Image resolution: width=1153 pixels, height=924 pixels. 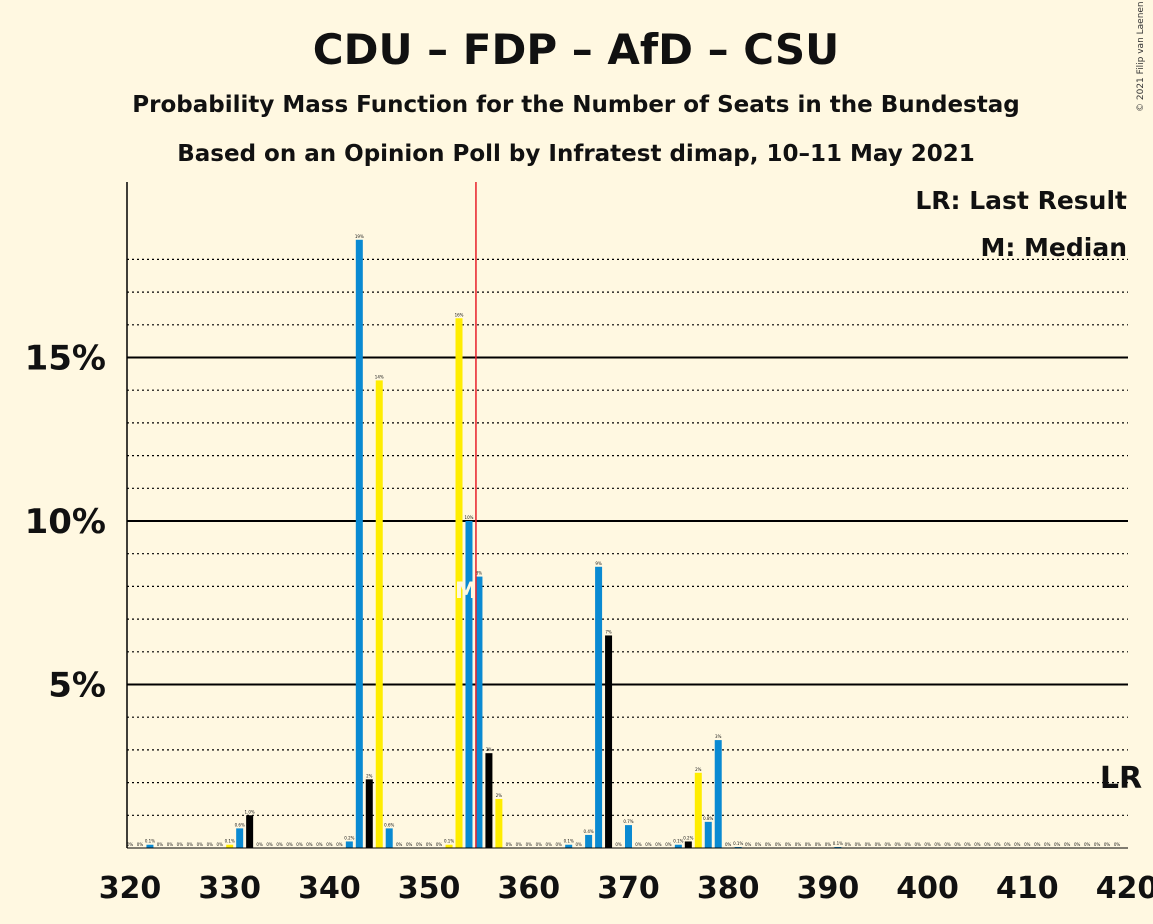 I want to click on x-tick-label: 410, so click(x=1027, y=888).